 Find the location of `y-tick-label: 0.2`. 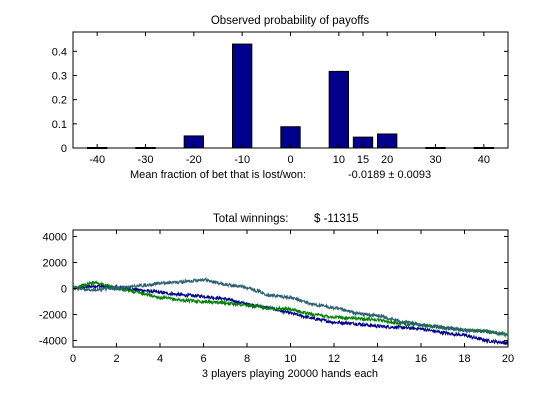

y-tick-label: 0.2 is located at coordinates (59, 101).